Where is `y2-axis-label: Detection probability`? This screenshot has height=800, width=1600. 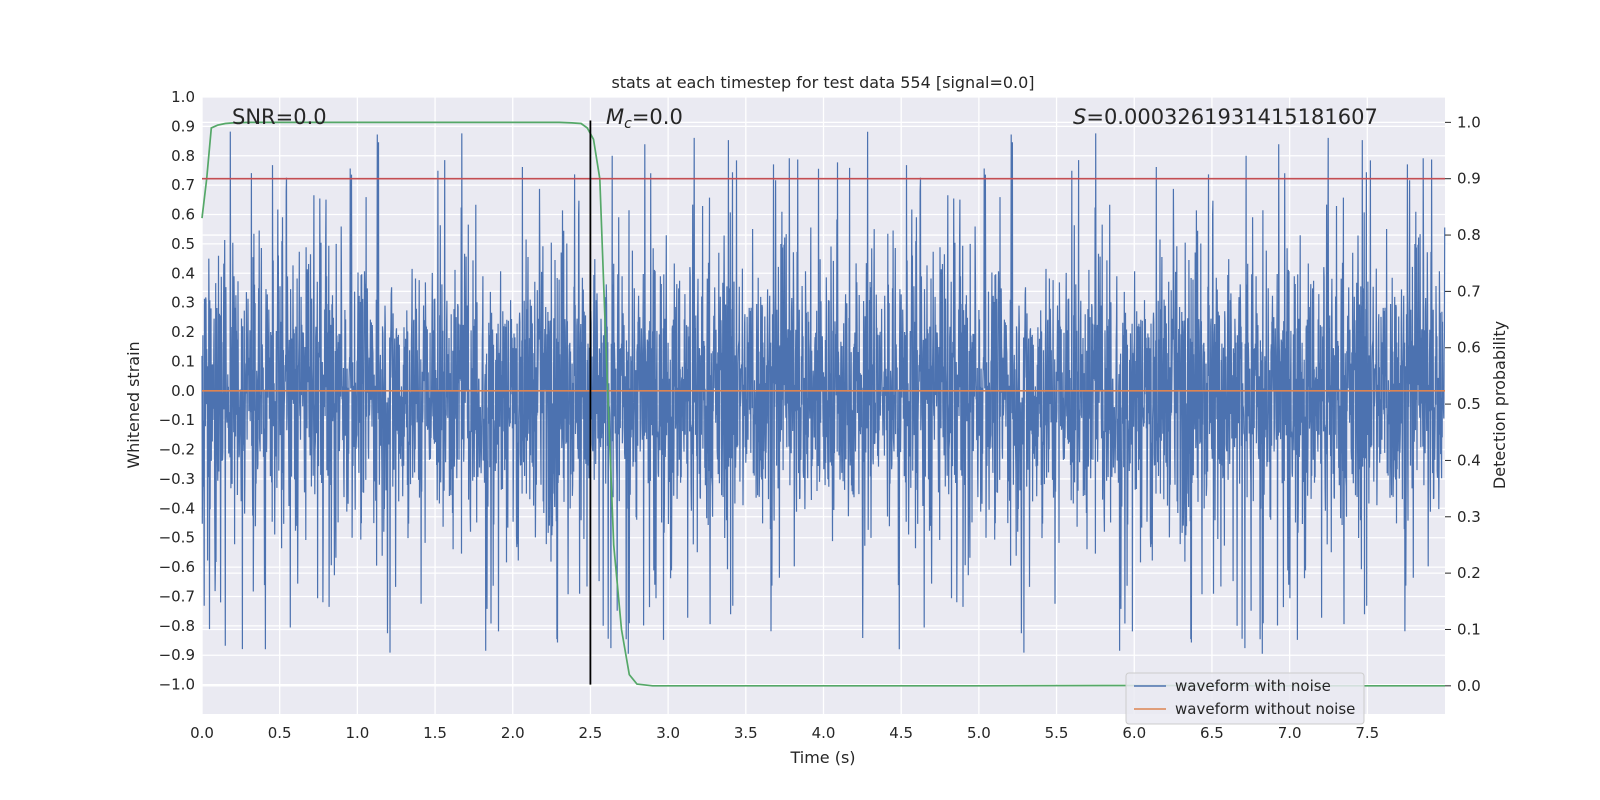 y2-axis-label: Detection probability is located at coordinates (1499, 405).